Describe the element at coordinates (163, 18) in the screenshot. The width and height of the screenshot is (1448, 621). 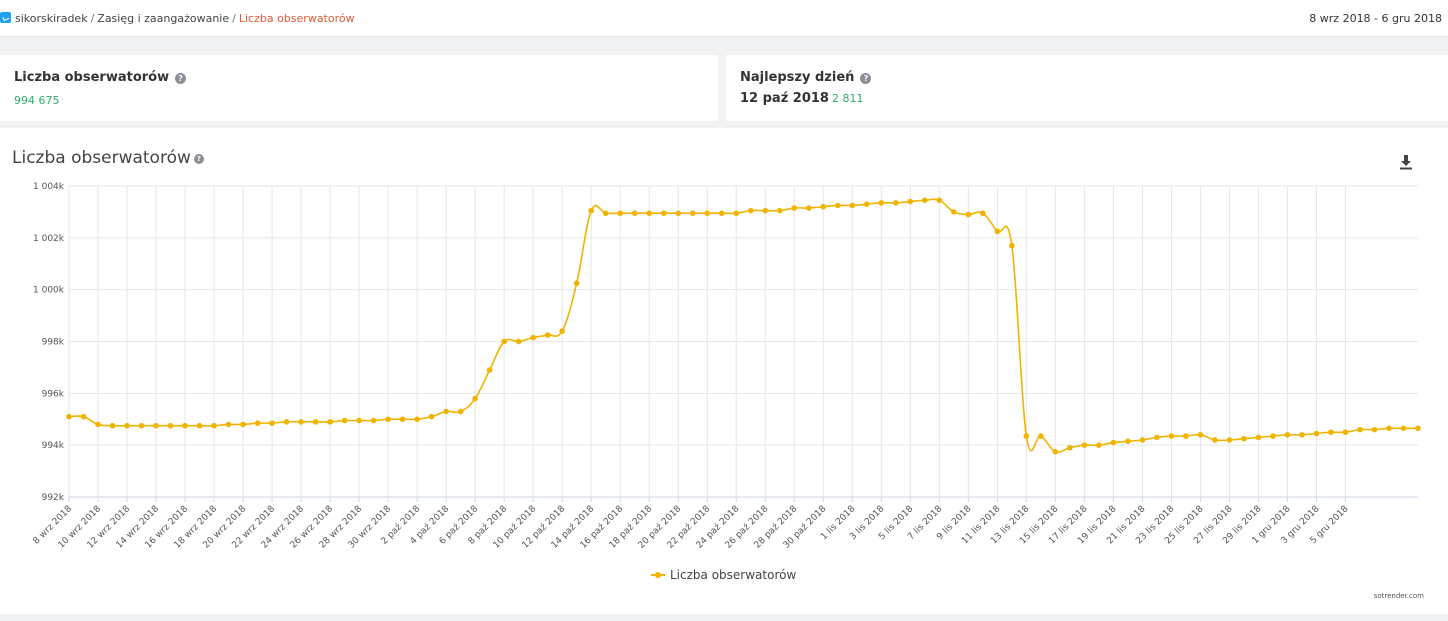
I see `breadcrumb-section: Zasięg i zaangażowanie` at that location.